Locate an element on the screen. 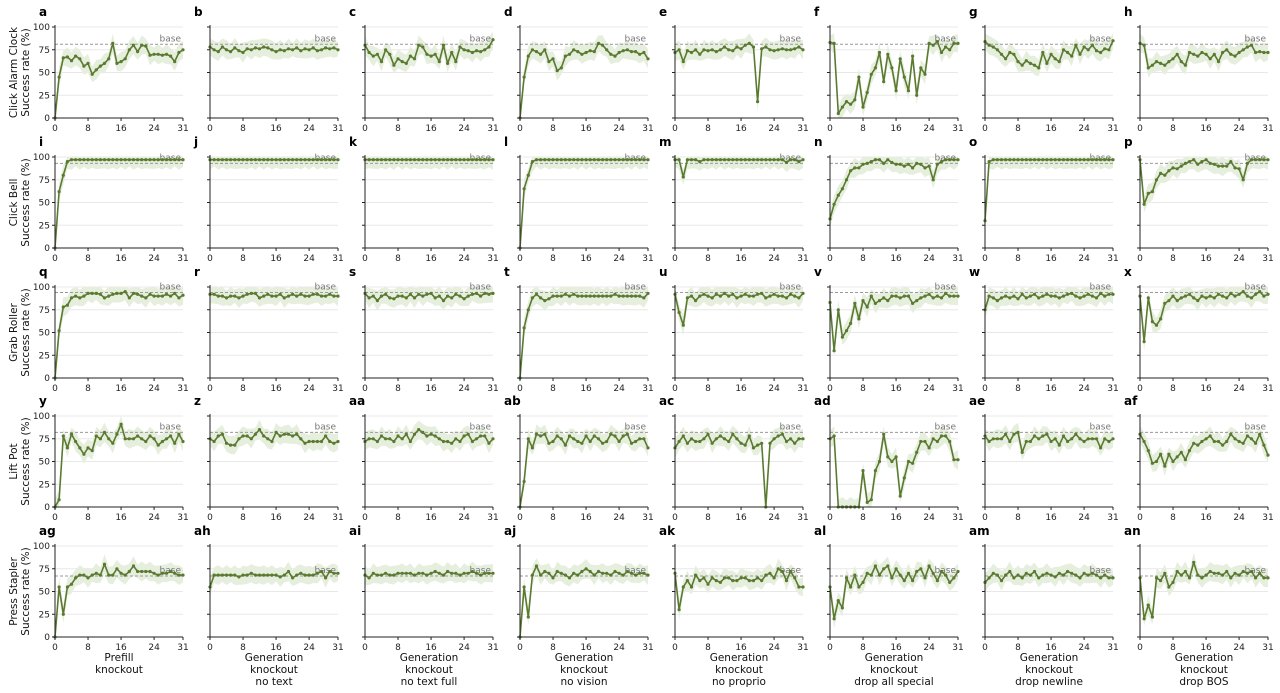 This screenshot has width=1280, height=693. y-tick-label: 75 is located at coordinates (44, 311).